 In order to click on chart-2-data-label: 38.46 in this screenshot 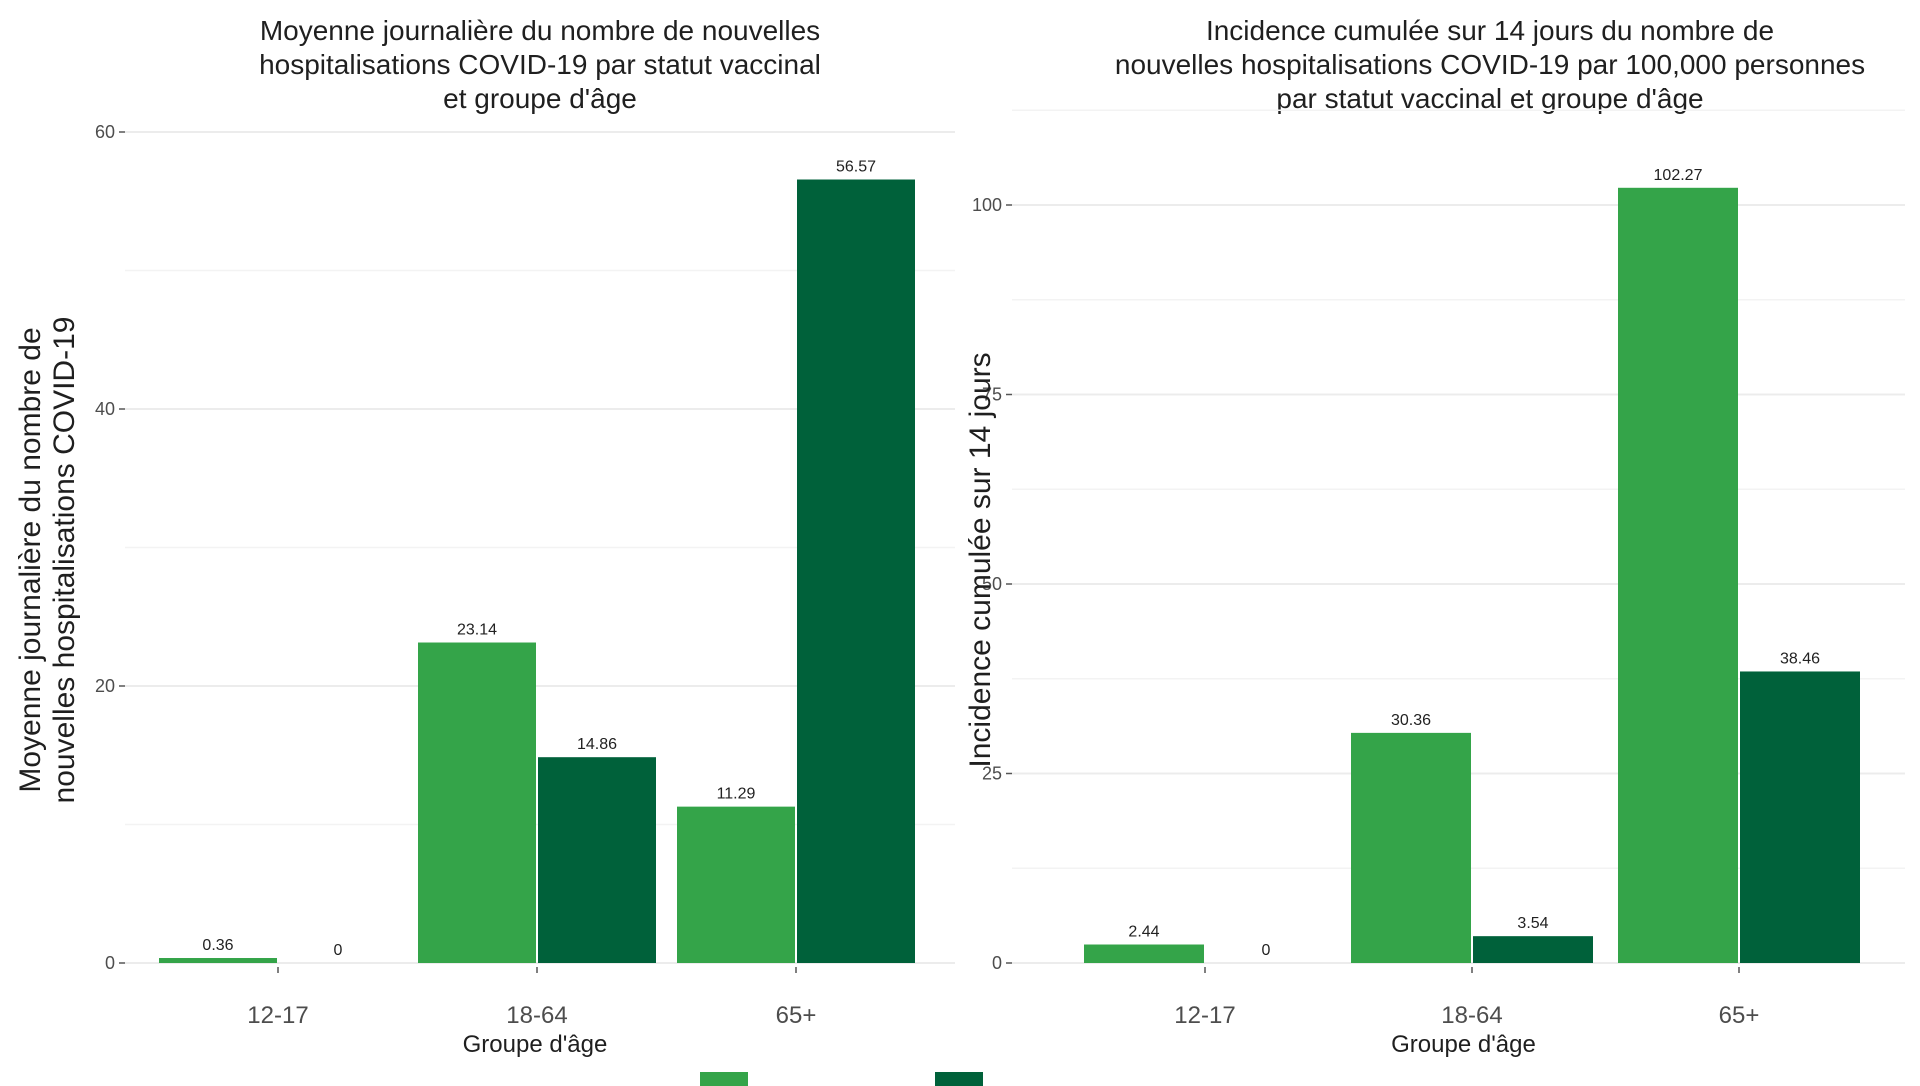, I will do `click(1800, 658)`.